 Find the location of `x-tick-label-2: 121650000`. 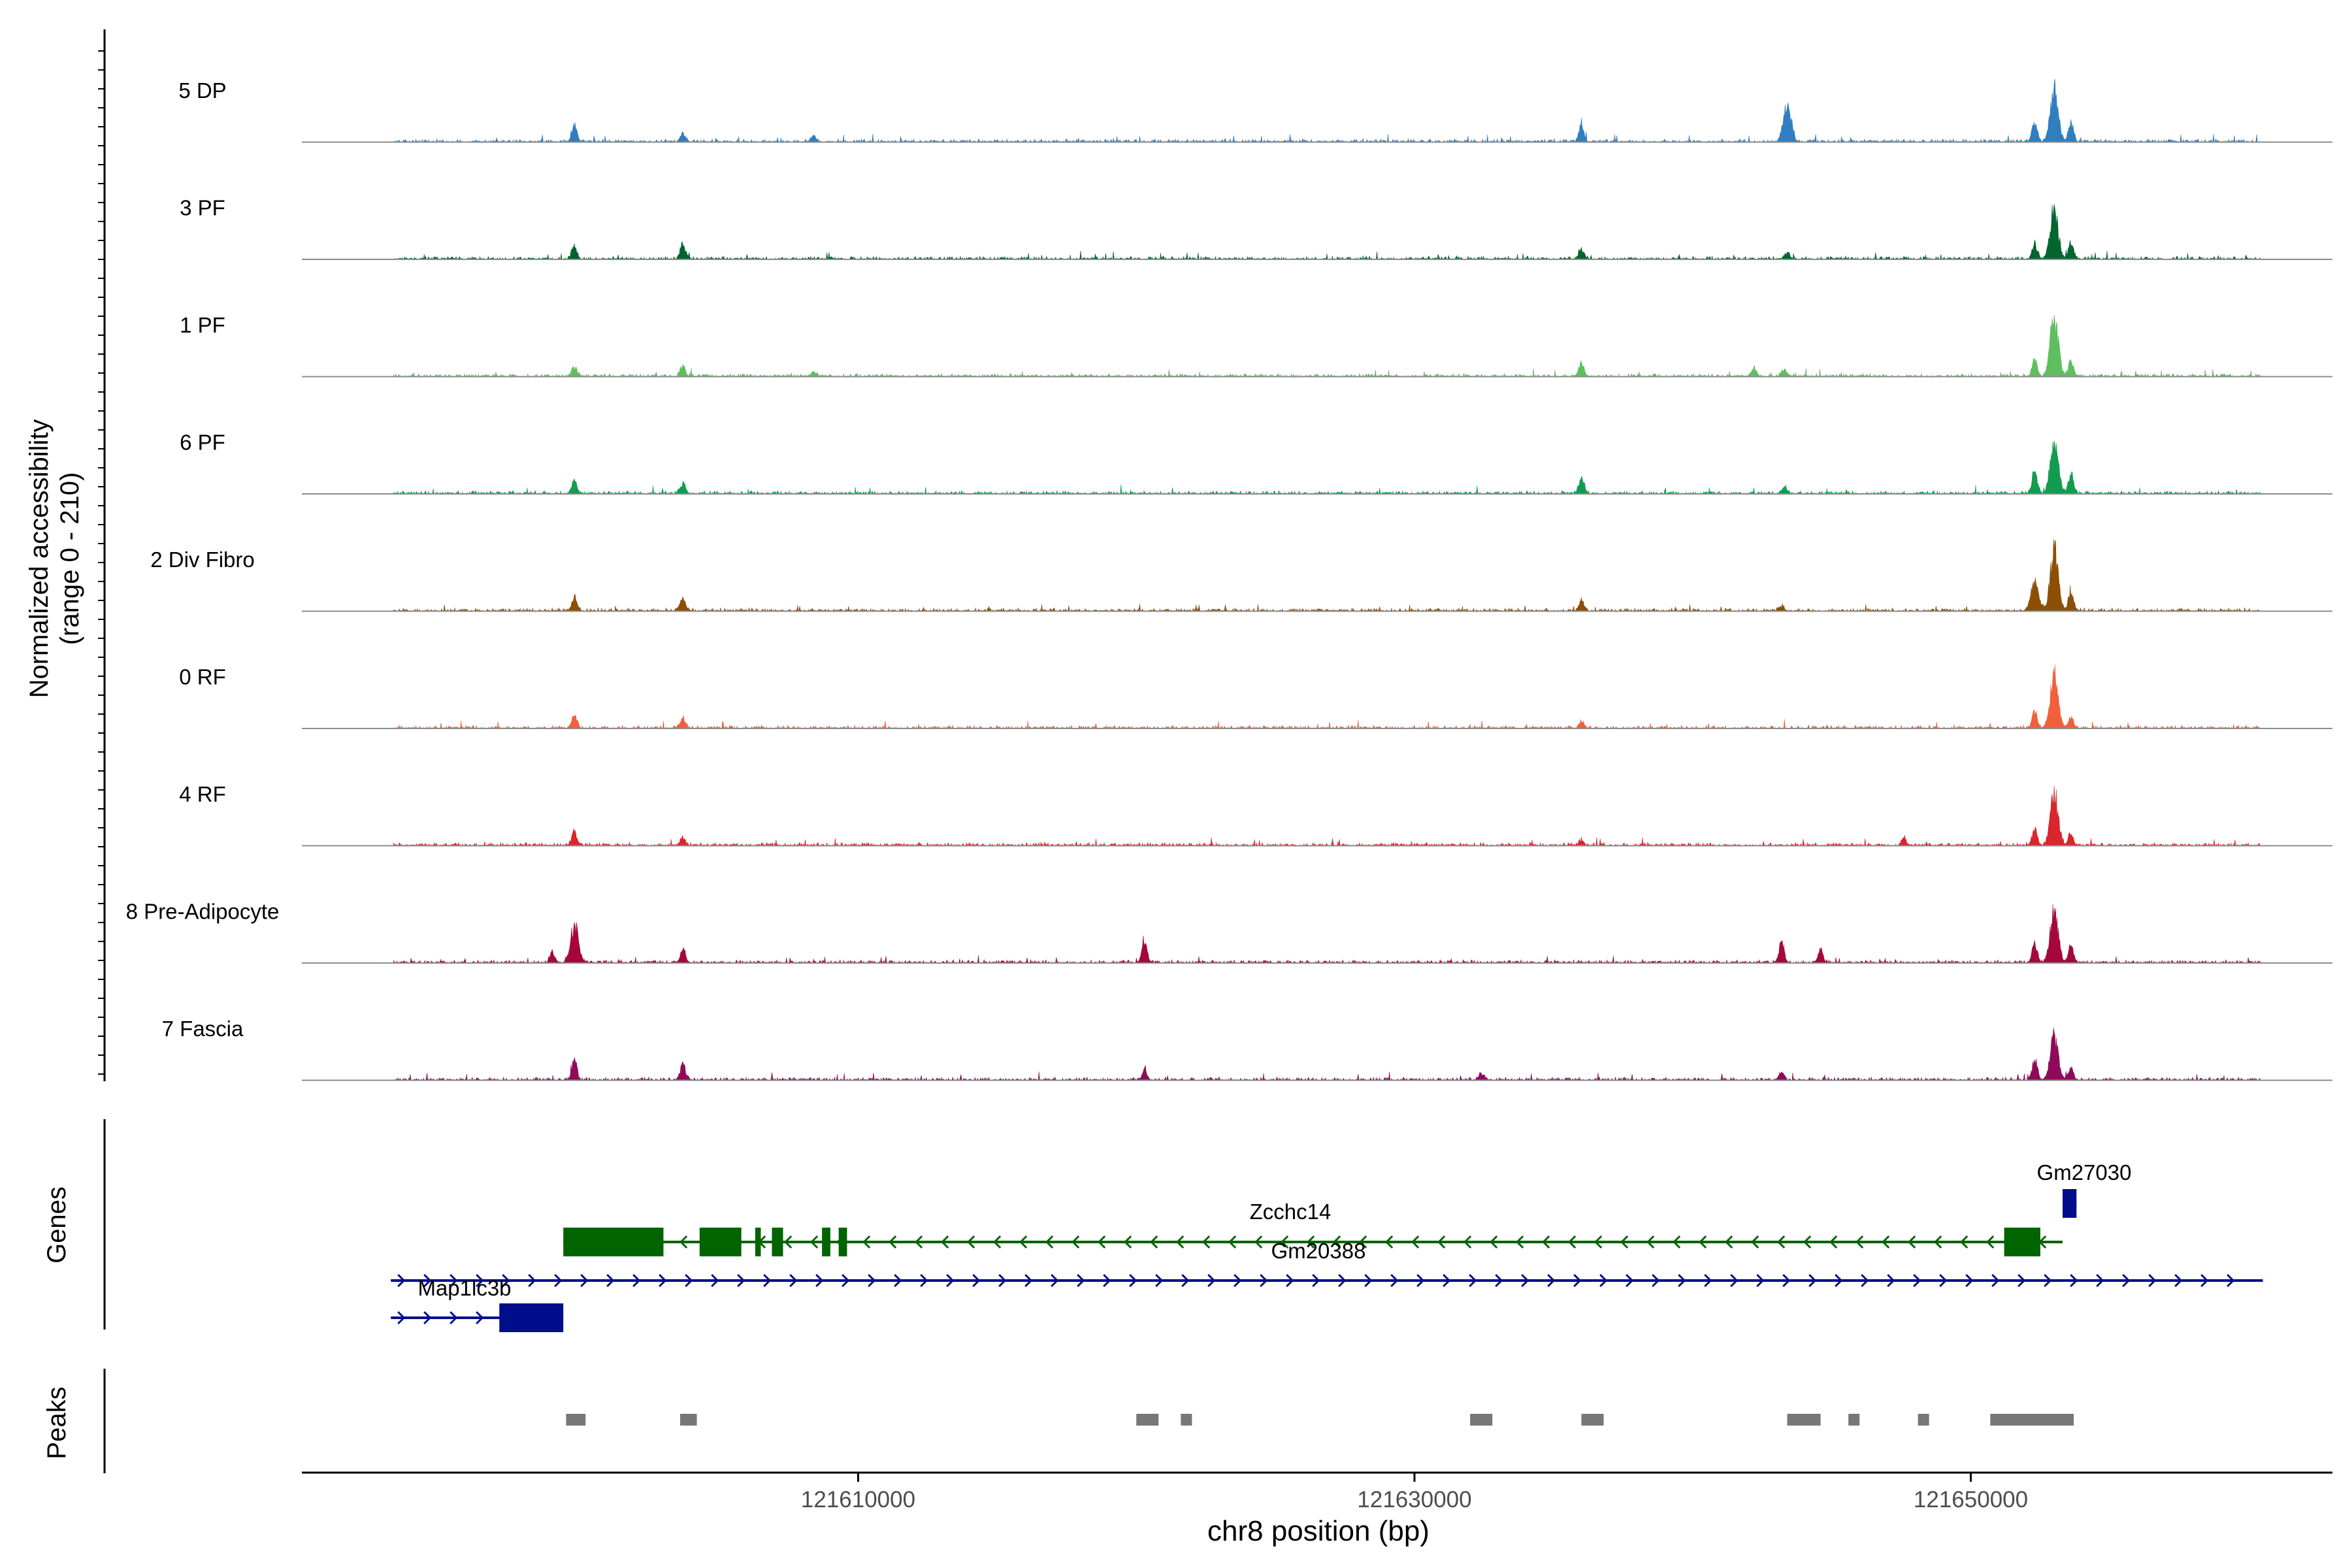

x-tick-label-2: 121650000 is located at coordinates (1971, 1499).